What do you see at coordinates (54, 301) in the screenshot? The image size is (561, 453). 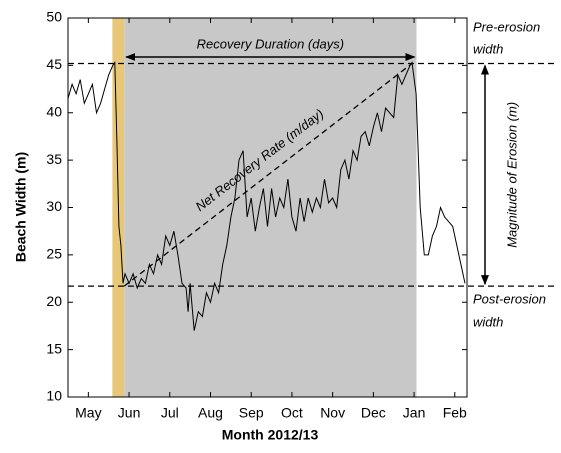 I see `y-tick-label: 20` at bounding box center [54, 301].